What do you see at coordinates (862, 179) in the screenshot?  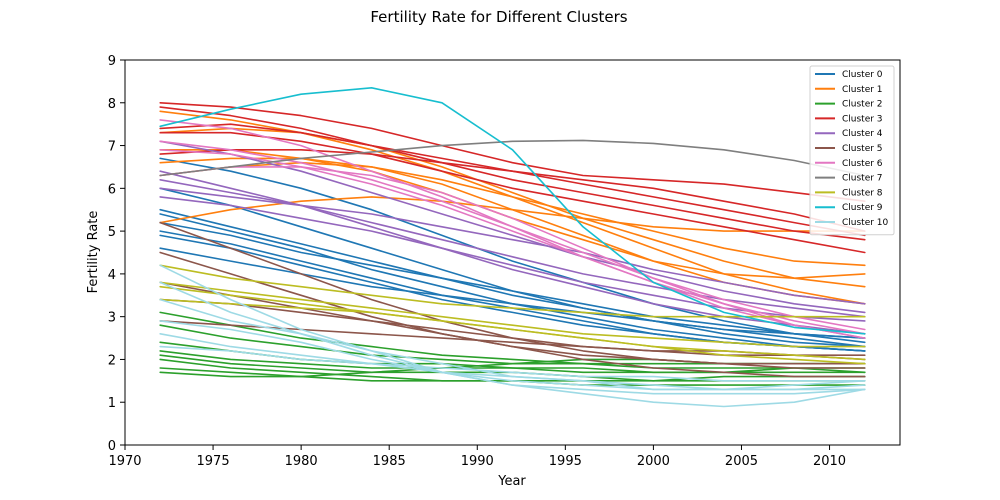 I see `legend-entry: Cluster 7` at bounding box center [862, 179].